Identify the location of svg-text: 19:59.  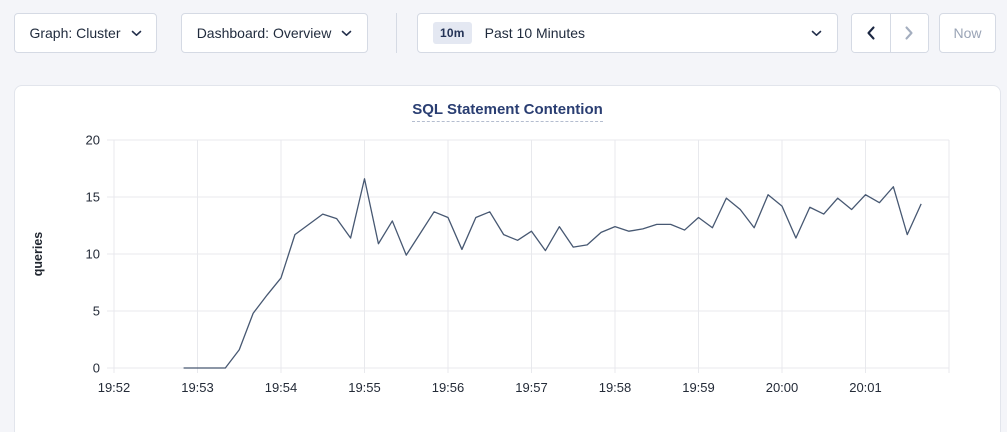
(698, 387).